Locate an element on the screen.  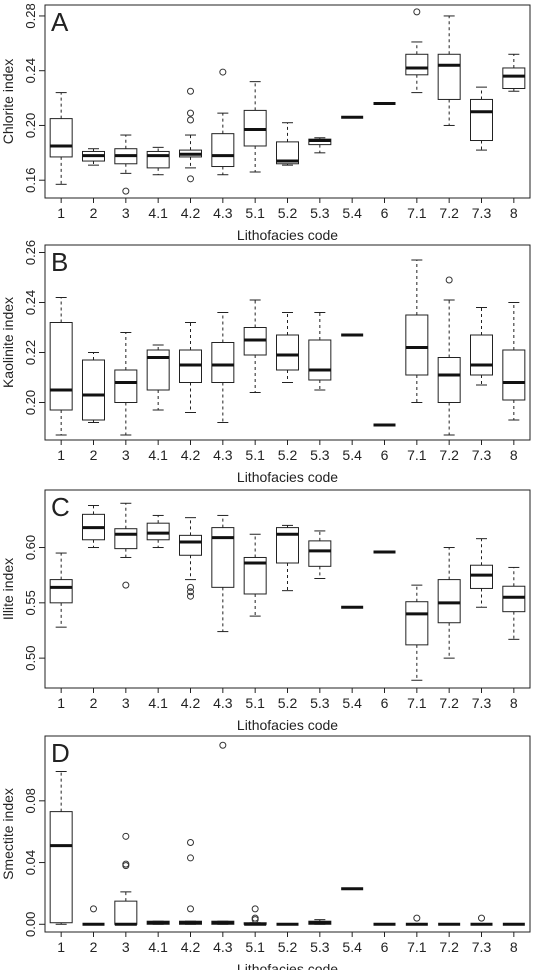
y-tick-label: 0.08 is located at coordinates (30, 800).